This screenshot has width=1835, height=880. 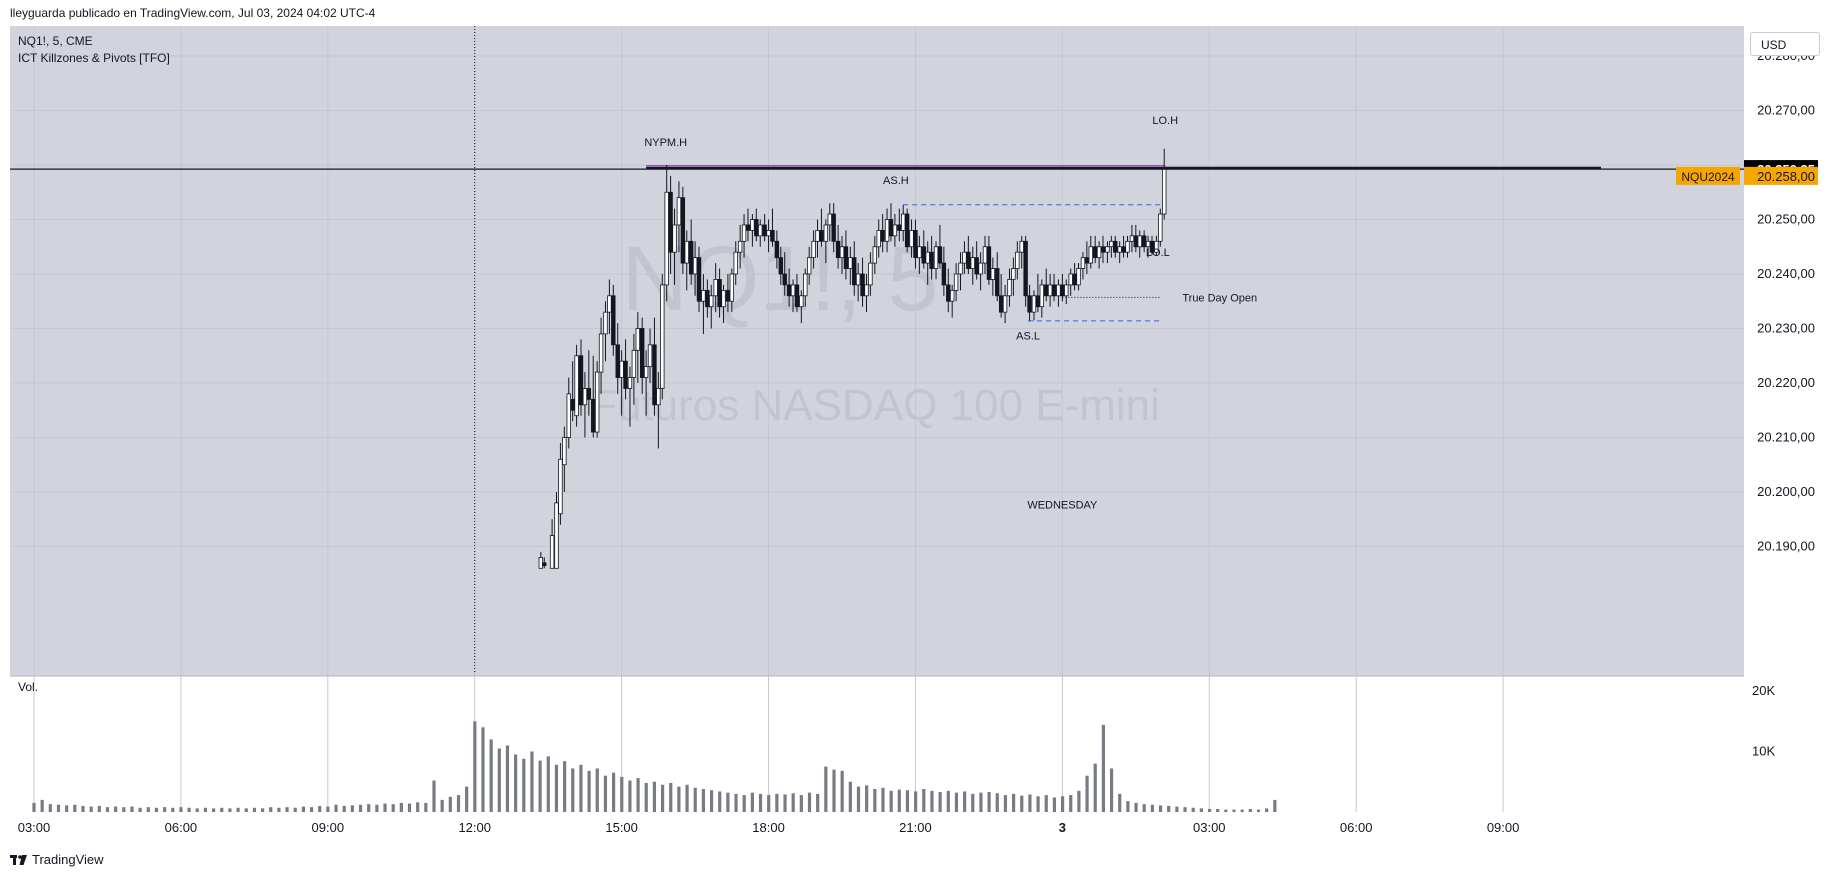 I want to click on legend-volume: Vol., so click(x=28, y=687).